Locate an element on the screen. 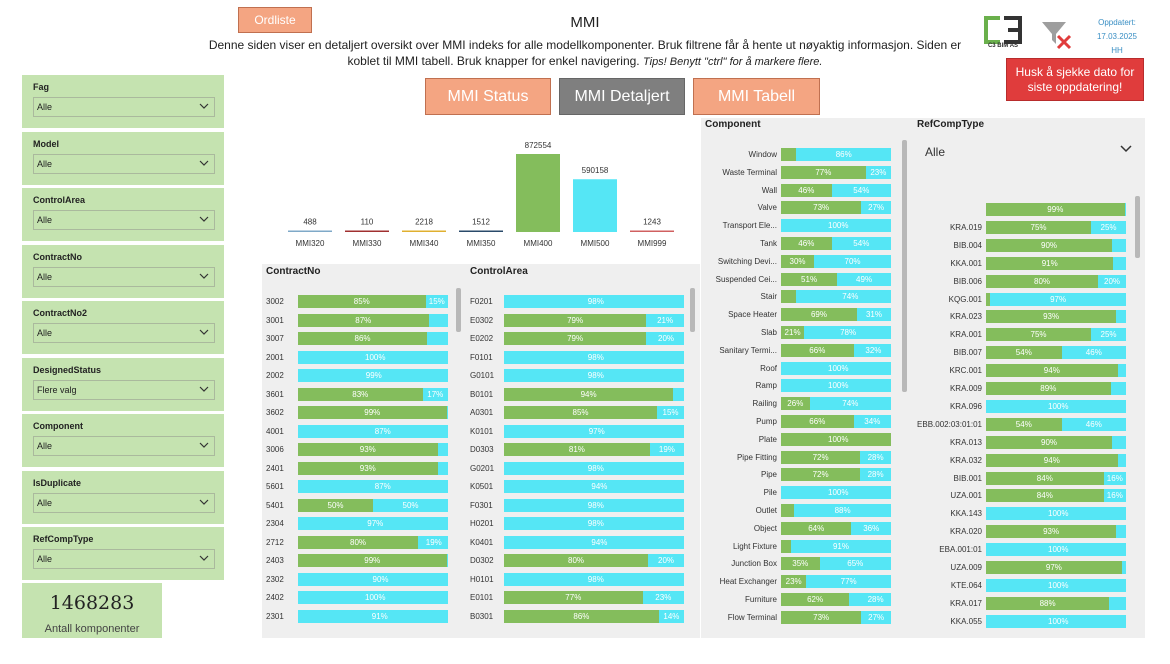 This screenshot has height=664, width=1170. mmi-bar-mmi350 is located at coordinates (481, 231).